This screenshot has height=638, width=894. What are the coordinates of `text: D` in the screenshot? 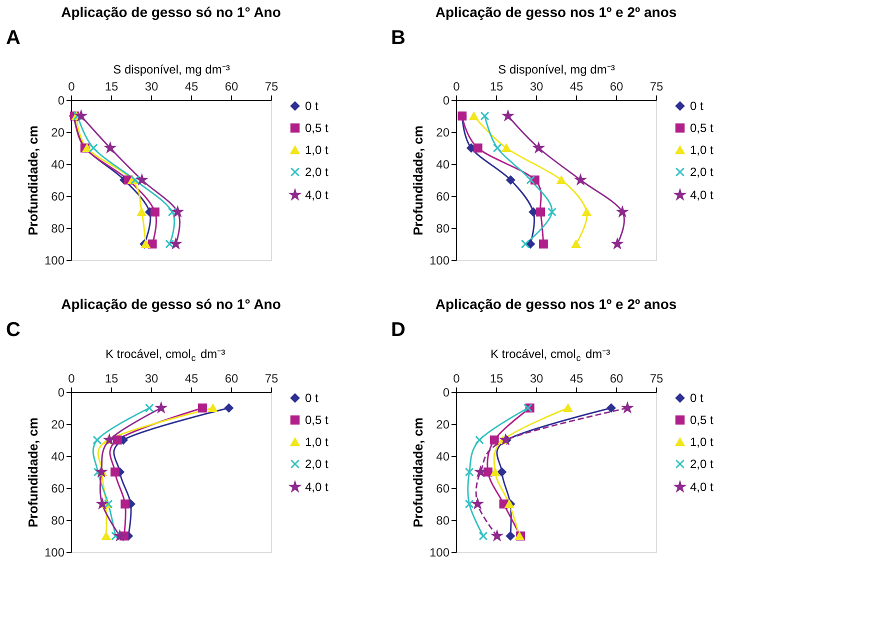 It's located at (398, 330).